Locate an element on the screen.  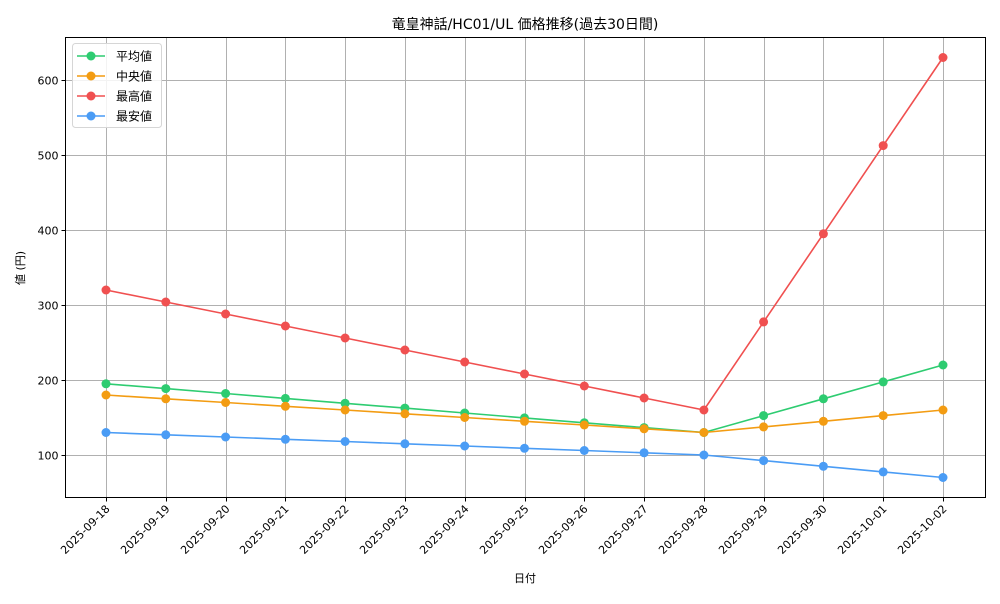
x-tick-label: 2025-10-01 is located at coordinates (862, 529).